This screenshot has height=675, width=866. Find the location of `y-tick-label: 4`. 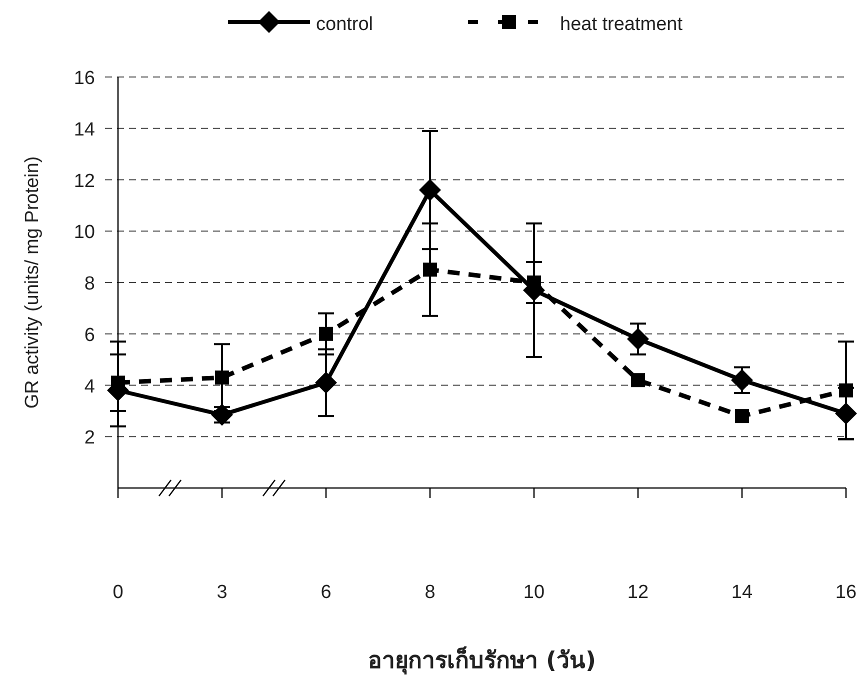

y-tick-label: 4 is located at coordinates (90, 387).